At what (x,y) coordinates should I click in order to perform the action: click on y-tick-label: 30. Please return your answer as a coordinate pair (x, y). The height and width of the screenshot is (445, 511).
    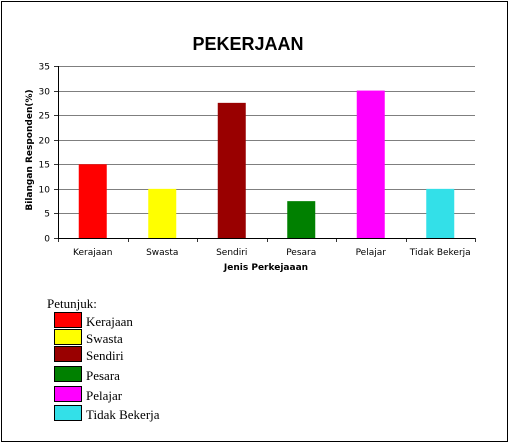
    Looking at the image, I should click on (45, 93).